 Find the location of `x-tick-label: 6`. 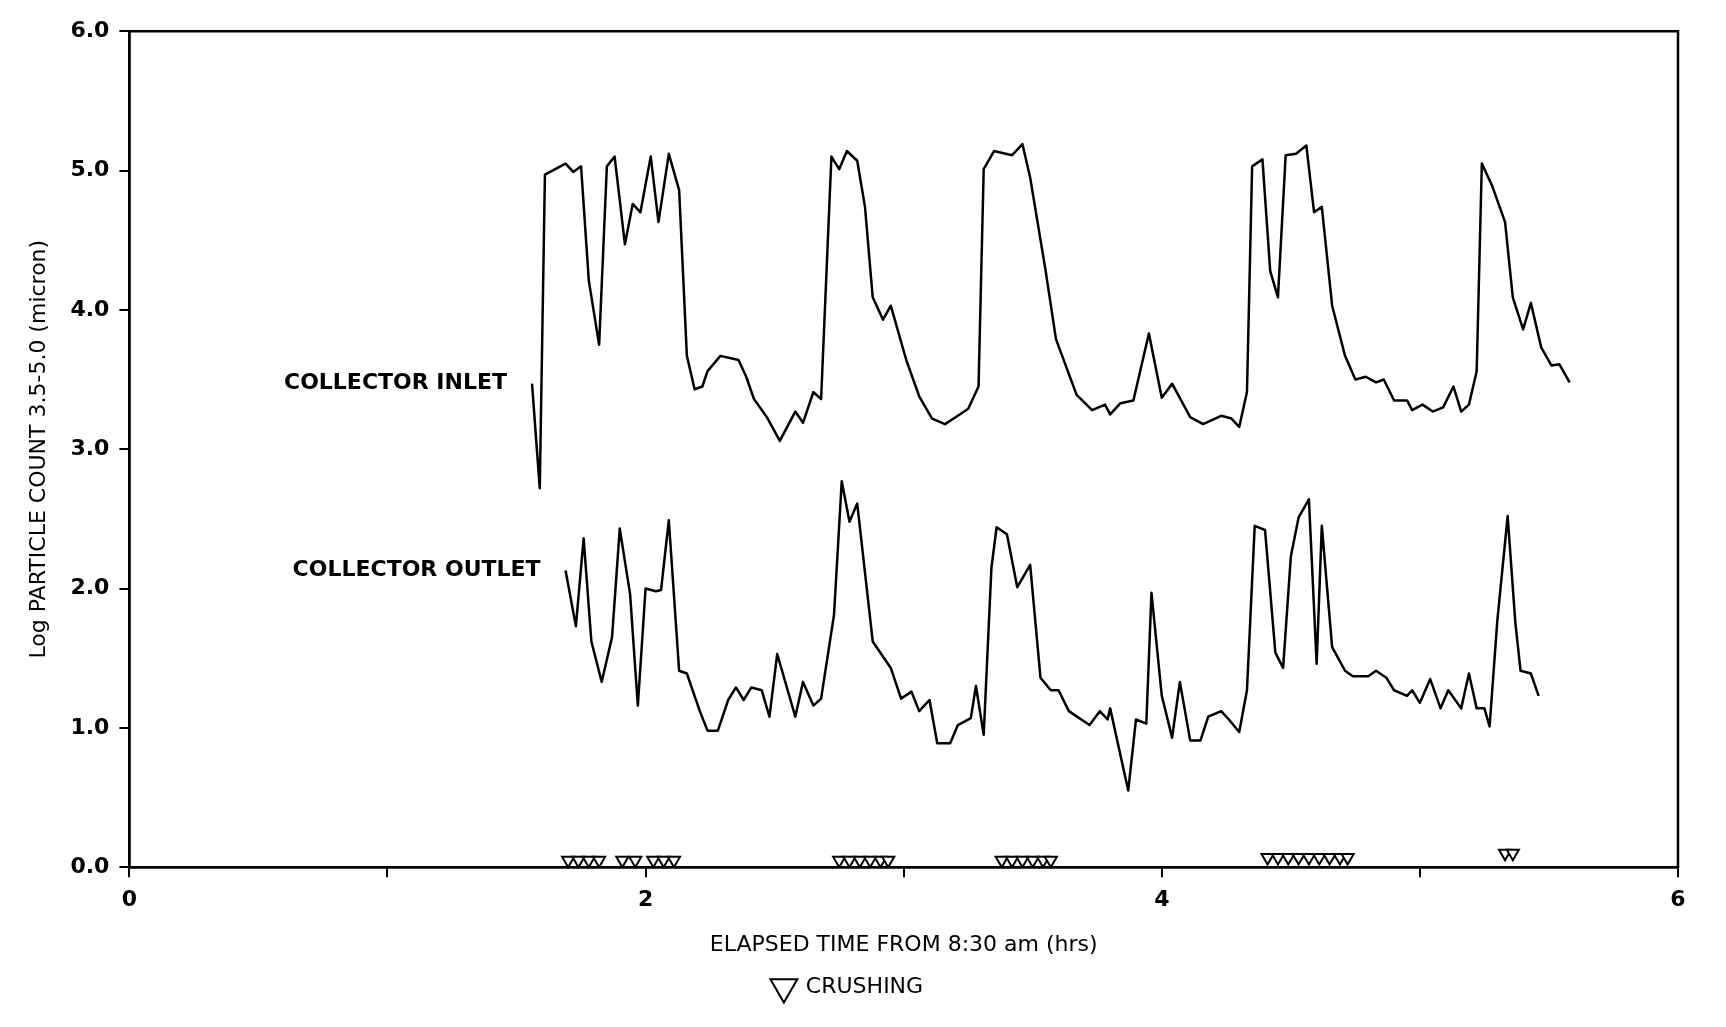

x-tick-label: 6 is located at coordinates (1678, 899).